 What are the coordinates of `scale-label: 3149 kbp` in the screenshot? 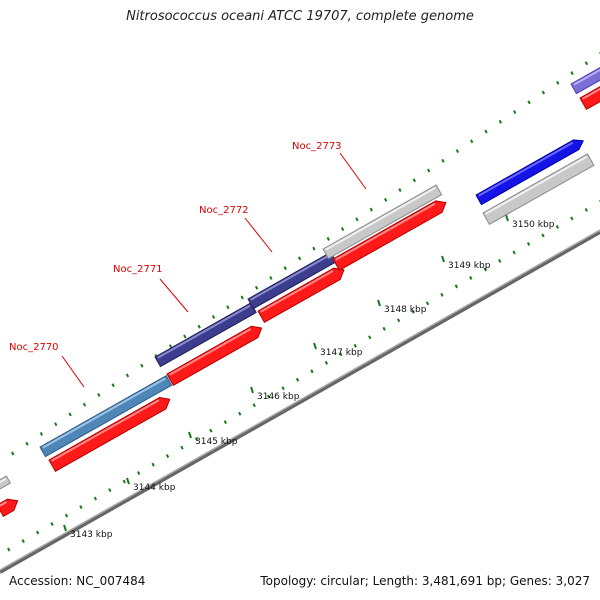 It's located at (469, 266).